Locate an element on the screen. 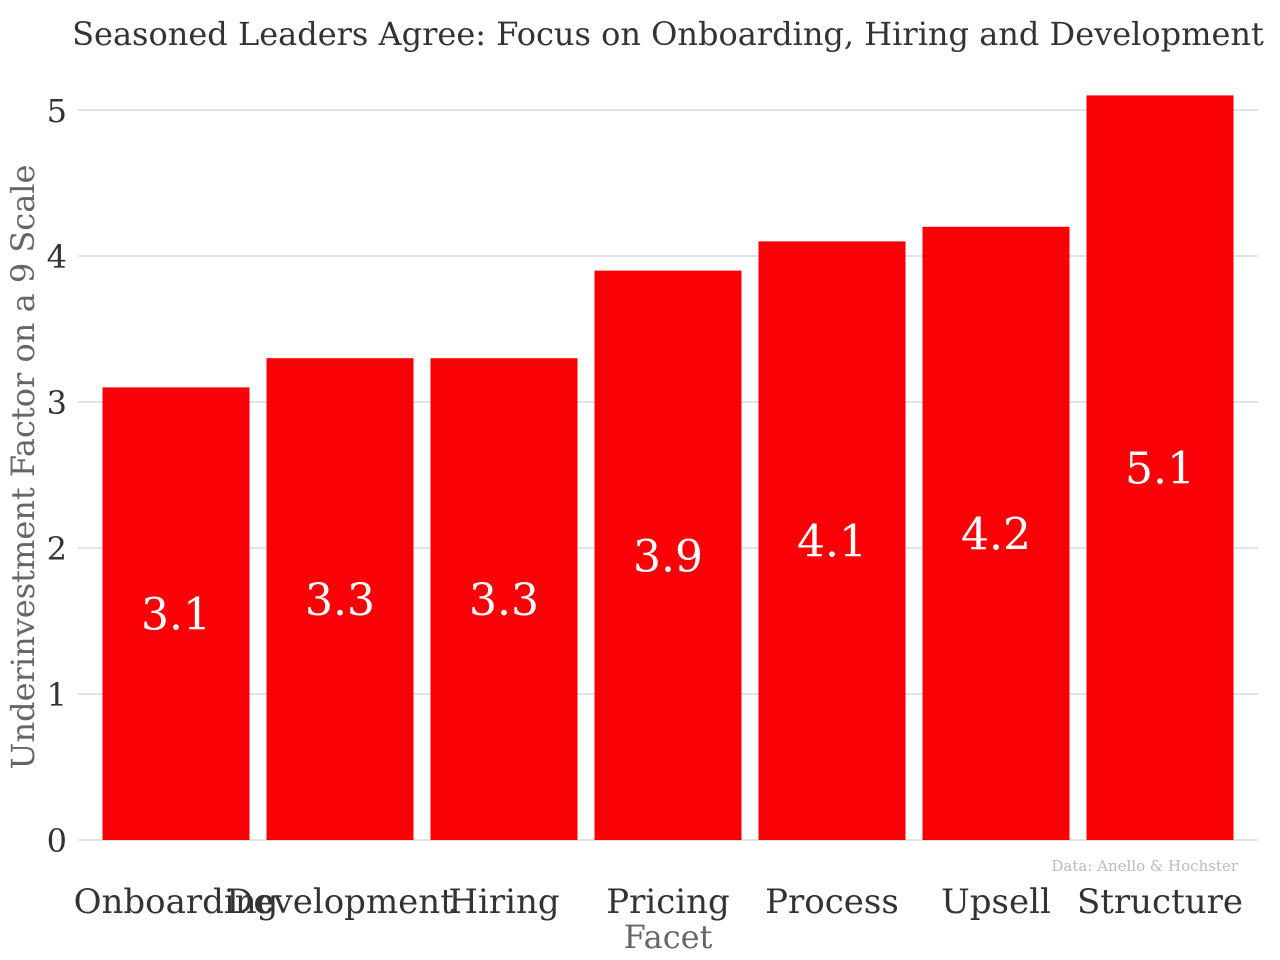 This screenshot has height=960, width=1280. bar-value-label: 5.1 is located at coordinates (1160, 469).